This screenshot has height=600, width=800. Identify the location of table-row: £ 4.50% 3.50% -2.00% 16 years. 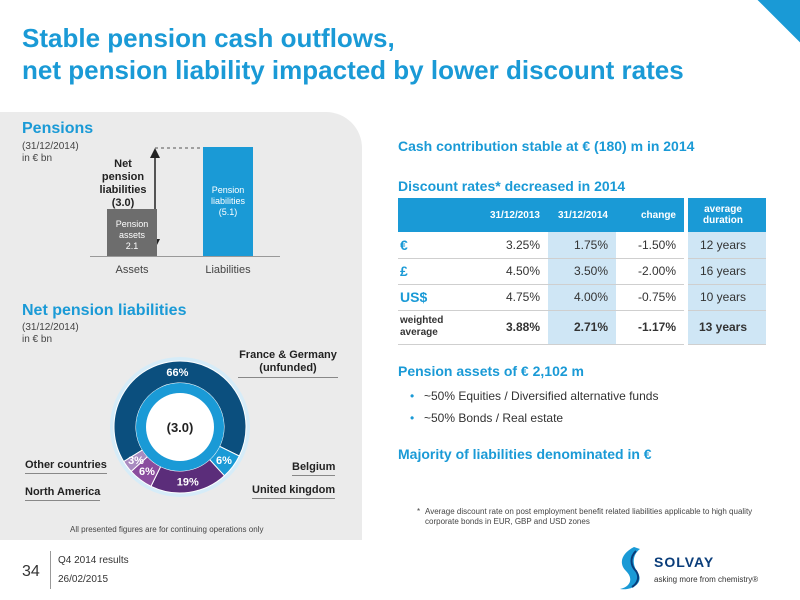
(582, 271).